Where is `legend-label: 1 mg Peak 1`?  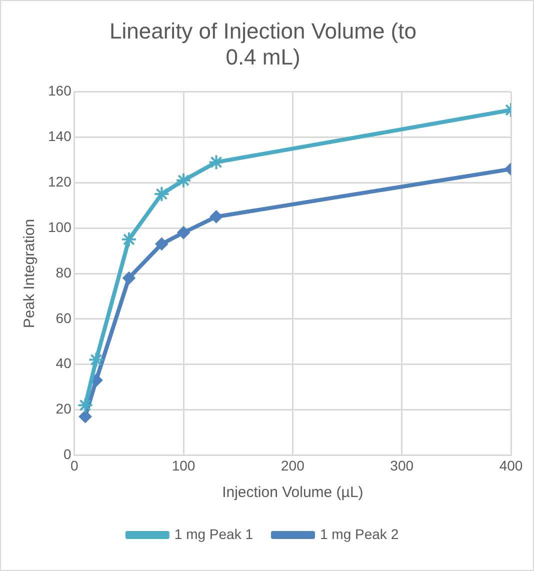
legend-label: 1 mg Peak 1 is located at coordinates (214, 534).